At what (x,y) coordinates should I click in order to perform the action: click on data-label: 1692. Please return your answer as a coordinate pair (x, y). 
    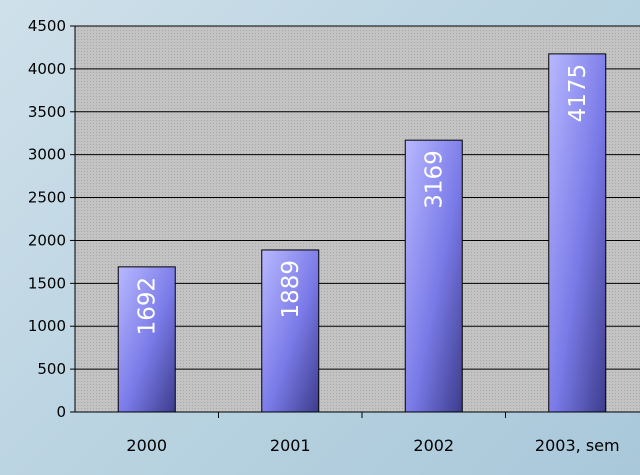
    Looking at the image, I should click on (148, 306).